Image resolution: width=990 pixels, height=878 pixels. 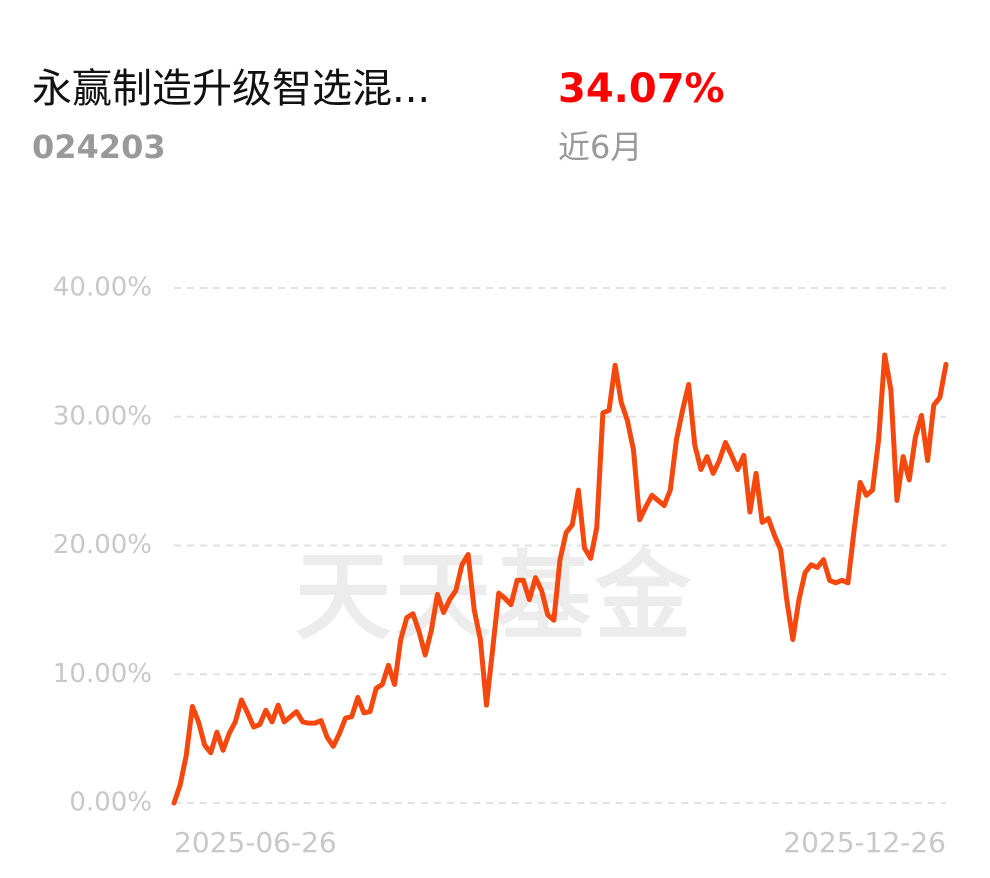 I want to click on y-tick-label: 20.00%, so click(x=102, y=545).